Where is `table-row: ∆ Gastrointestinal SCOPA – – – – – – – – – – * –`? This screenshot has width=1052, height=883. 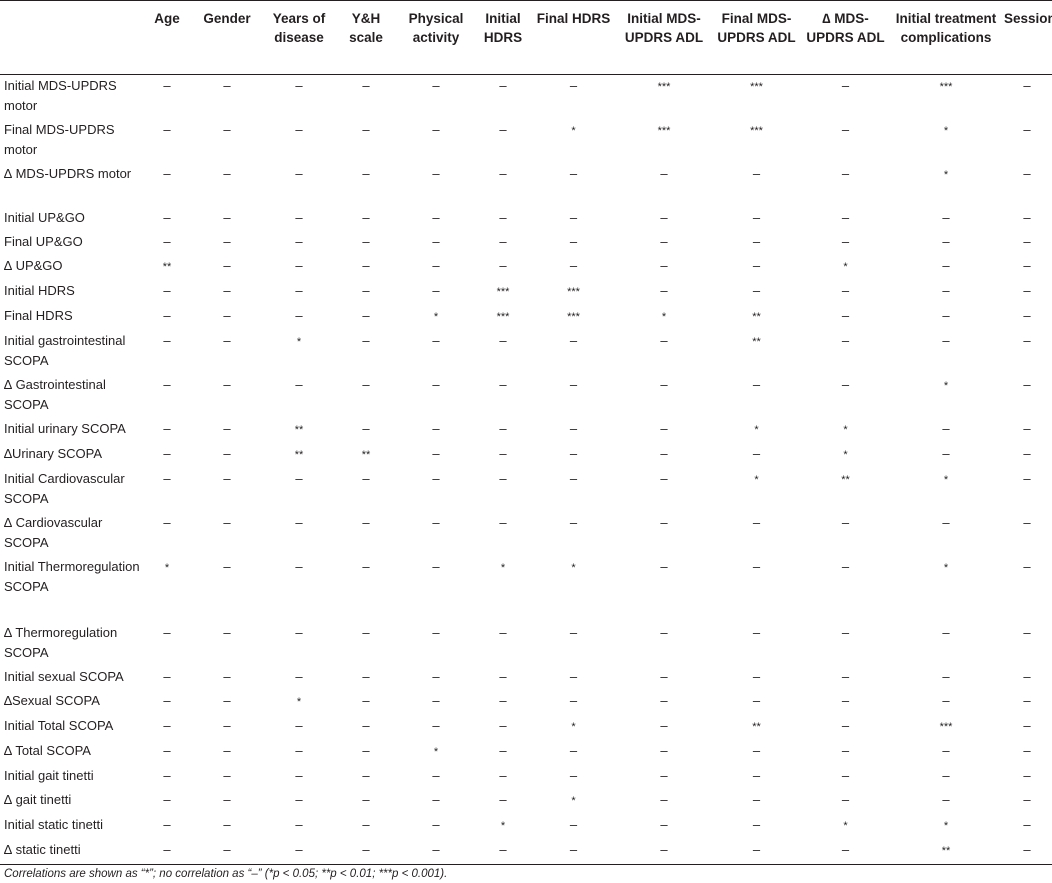 table-row: ∆ Gastrointestinal SCOPA – – – – – – – – – – * – is located at coordinates (526, 396).